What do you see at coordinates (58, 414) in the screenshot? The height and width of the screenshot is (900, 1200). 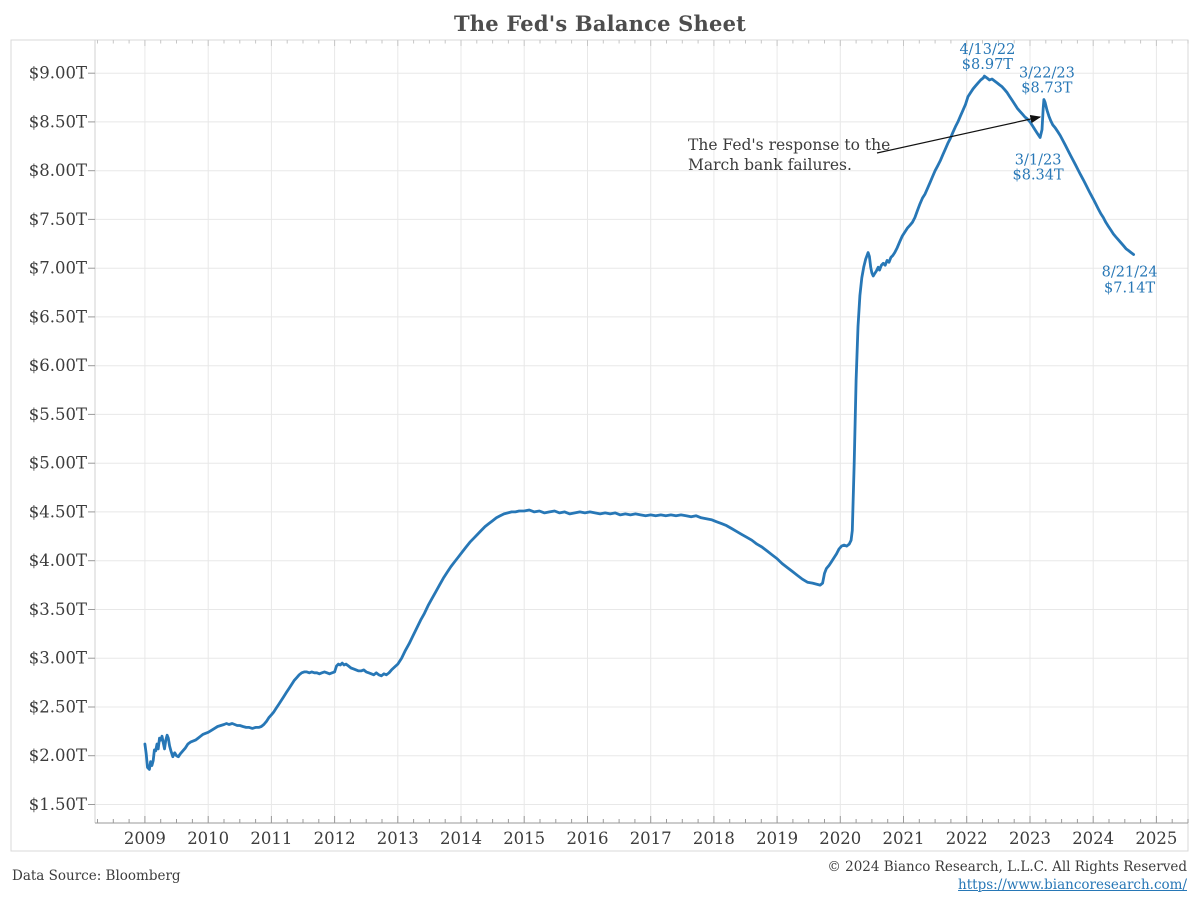 I see `svg-text: $5.50T` at bounding box center [58, 414].